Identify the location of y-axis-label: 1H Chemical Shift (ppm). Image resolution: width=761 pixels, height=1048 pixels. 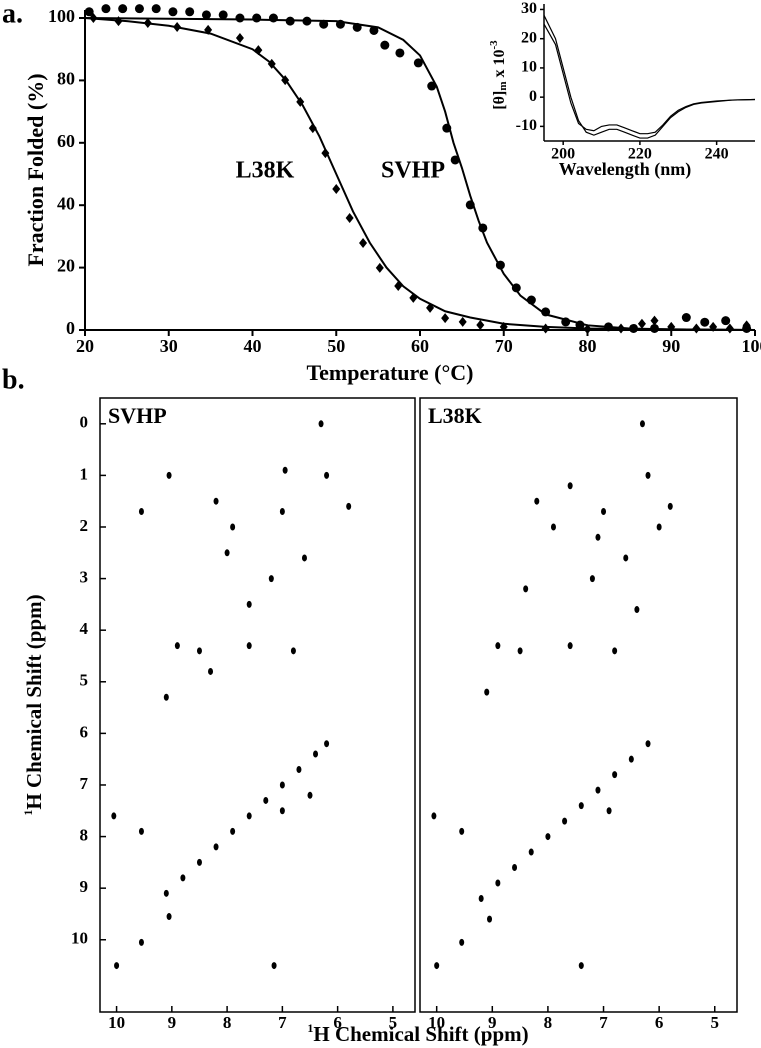
(33, 704).